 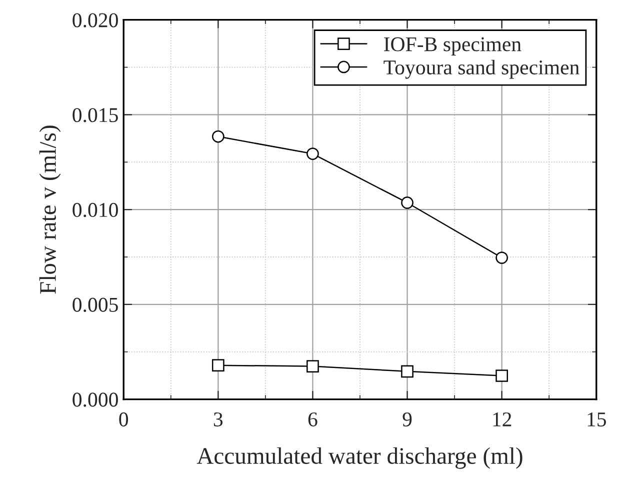 What do you see at coordinates (597, 419) in the screenshot?
I see `x-tick-label: 15` at bounding box center [597, 419].